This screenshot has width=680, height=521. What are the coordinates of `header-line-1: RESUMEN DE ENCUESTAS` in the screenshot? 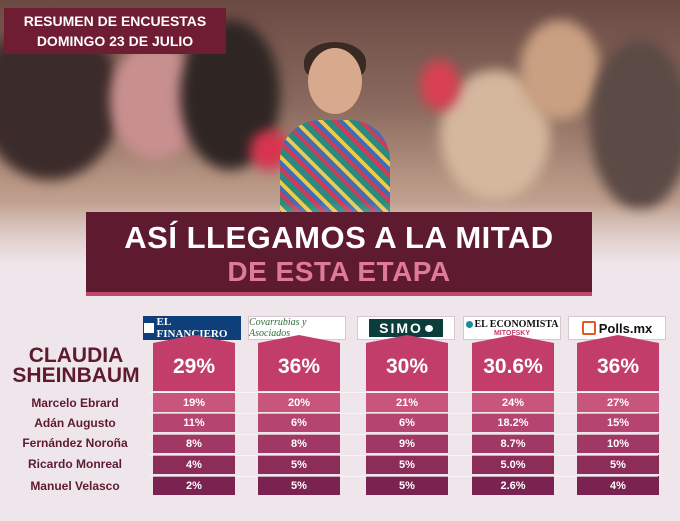 It's located at (115, 21).